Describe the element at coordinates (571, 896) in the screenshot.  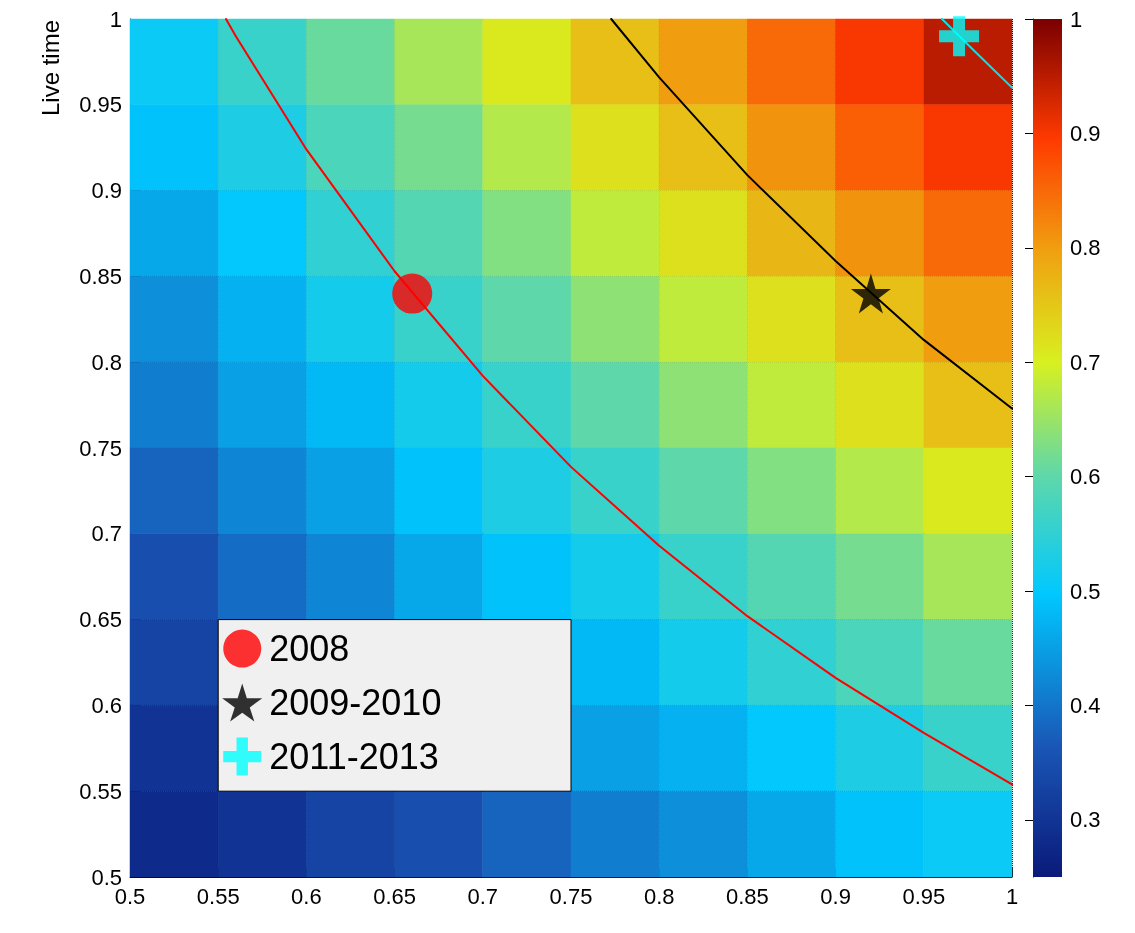
I see `x-tick-label: 0.75` at that location.